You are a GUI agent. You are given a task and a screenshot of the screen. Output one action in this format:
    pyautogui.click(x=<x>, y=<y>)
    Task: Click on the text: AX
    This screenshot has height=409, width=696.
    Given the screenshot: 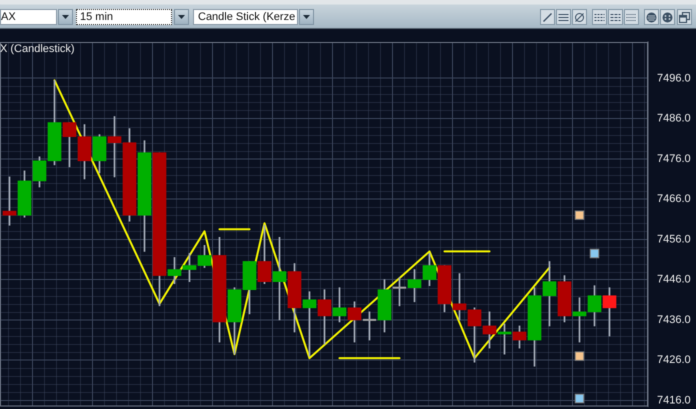 What is the action you would take?
    pyautogui.click(x=8, y=17)
    